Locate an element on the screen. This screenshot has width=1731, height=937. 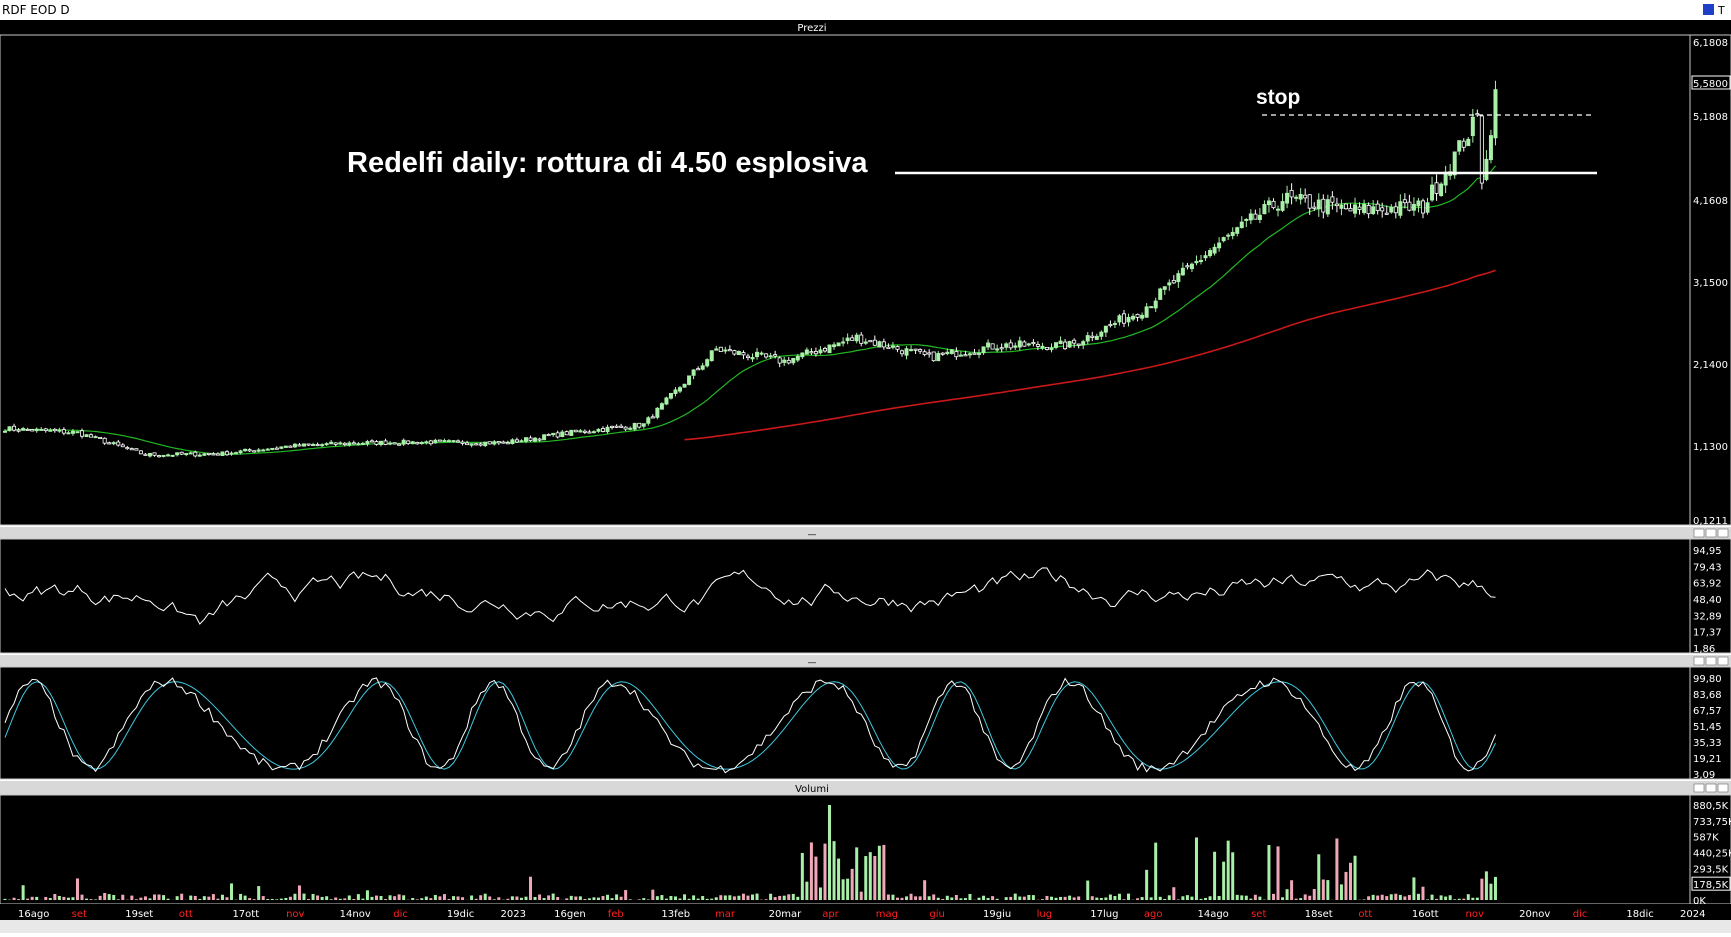
volume-panel-controls is located at coordinates (1711, 788).